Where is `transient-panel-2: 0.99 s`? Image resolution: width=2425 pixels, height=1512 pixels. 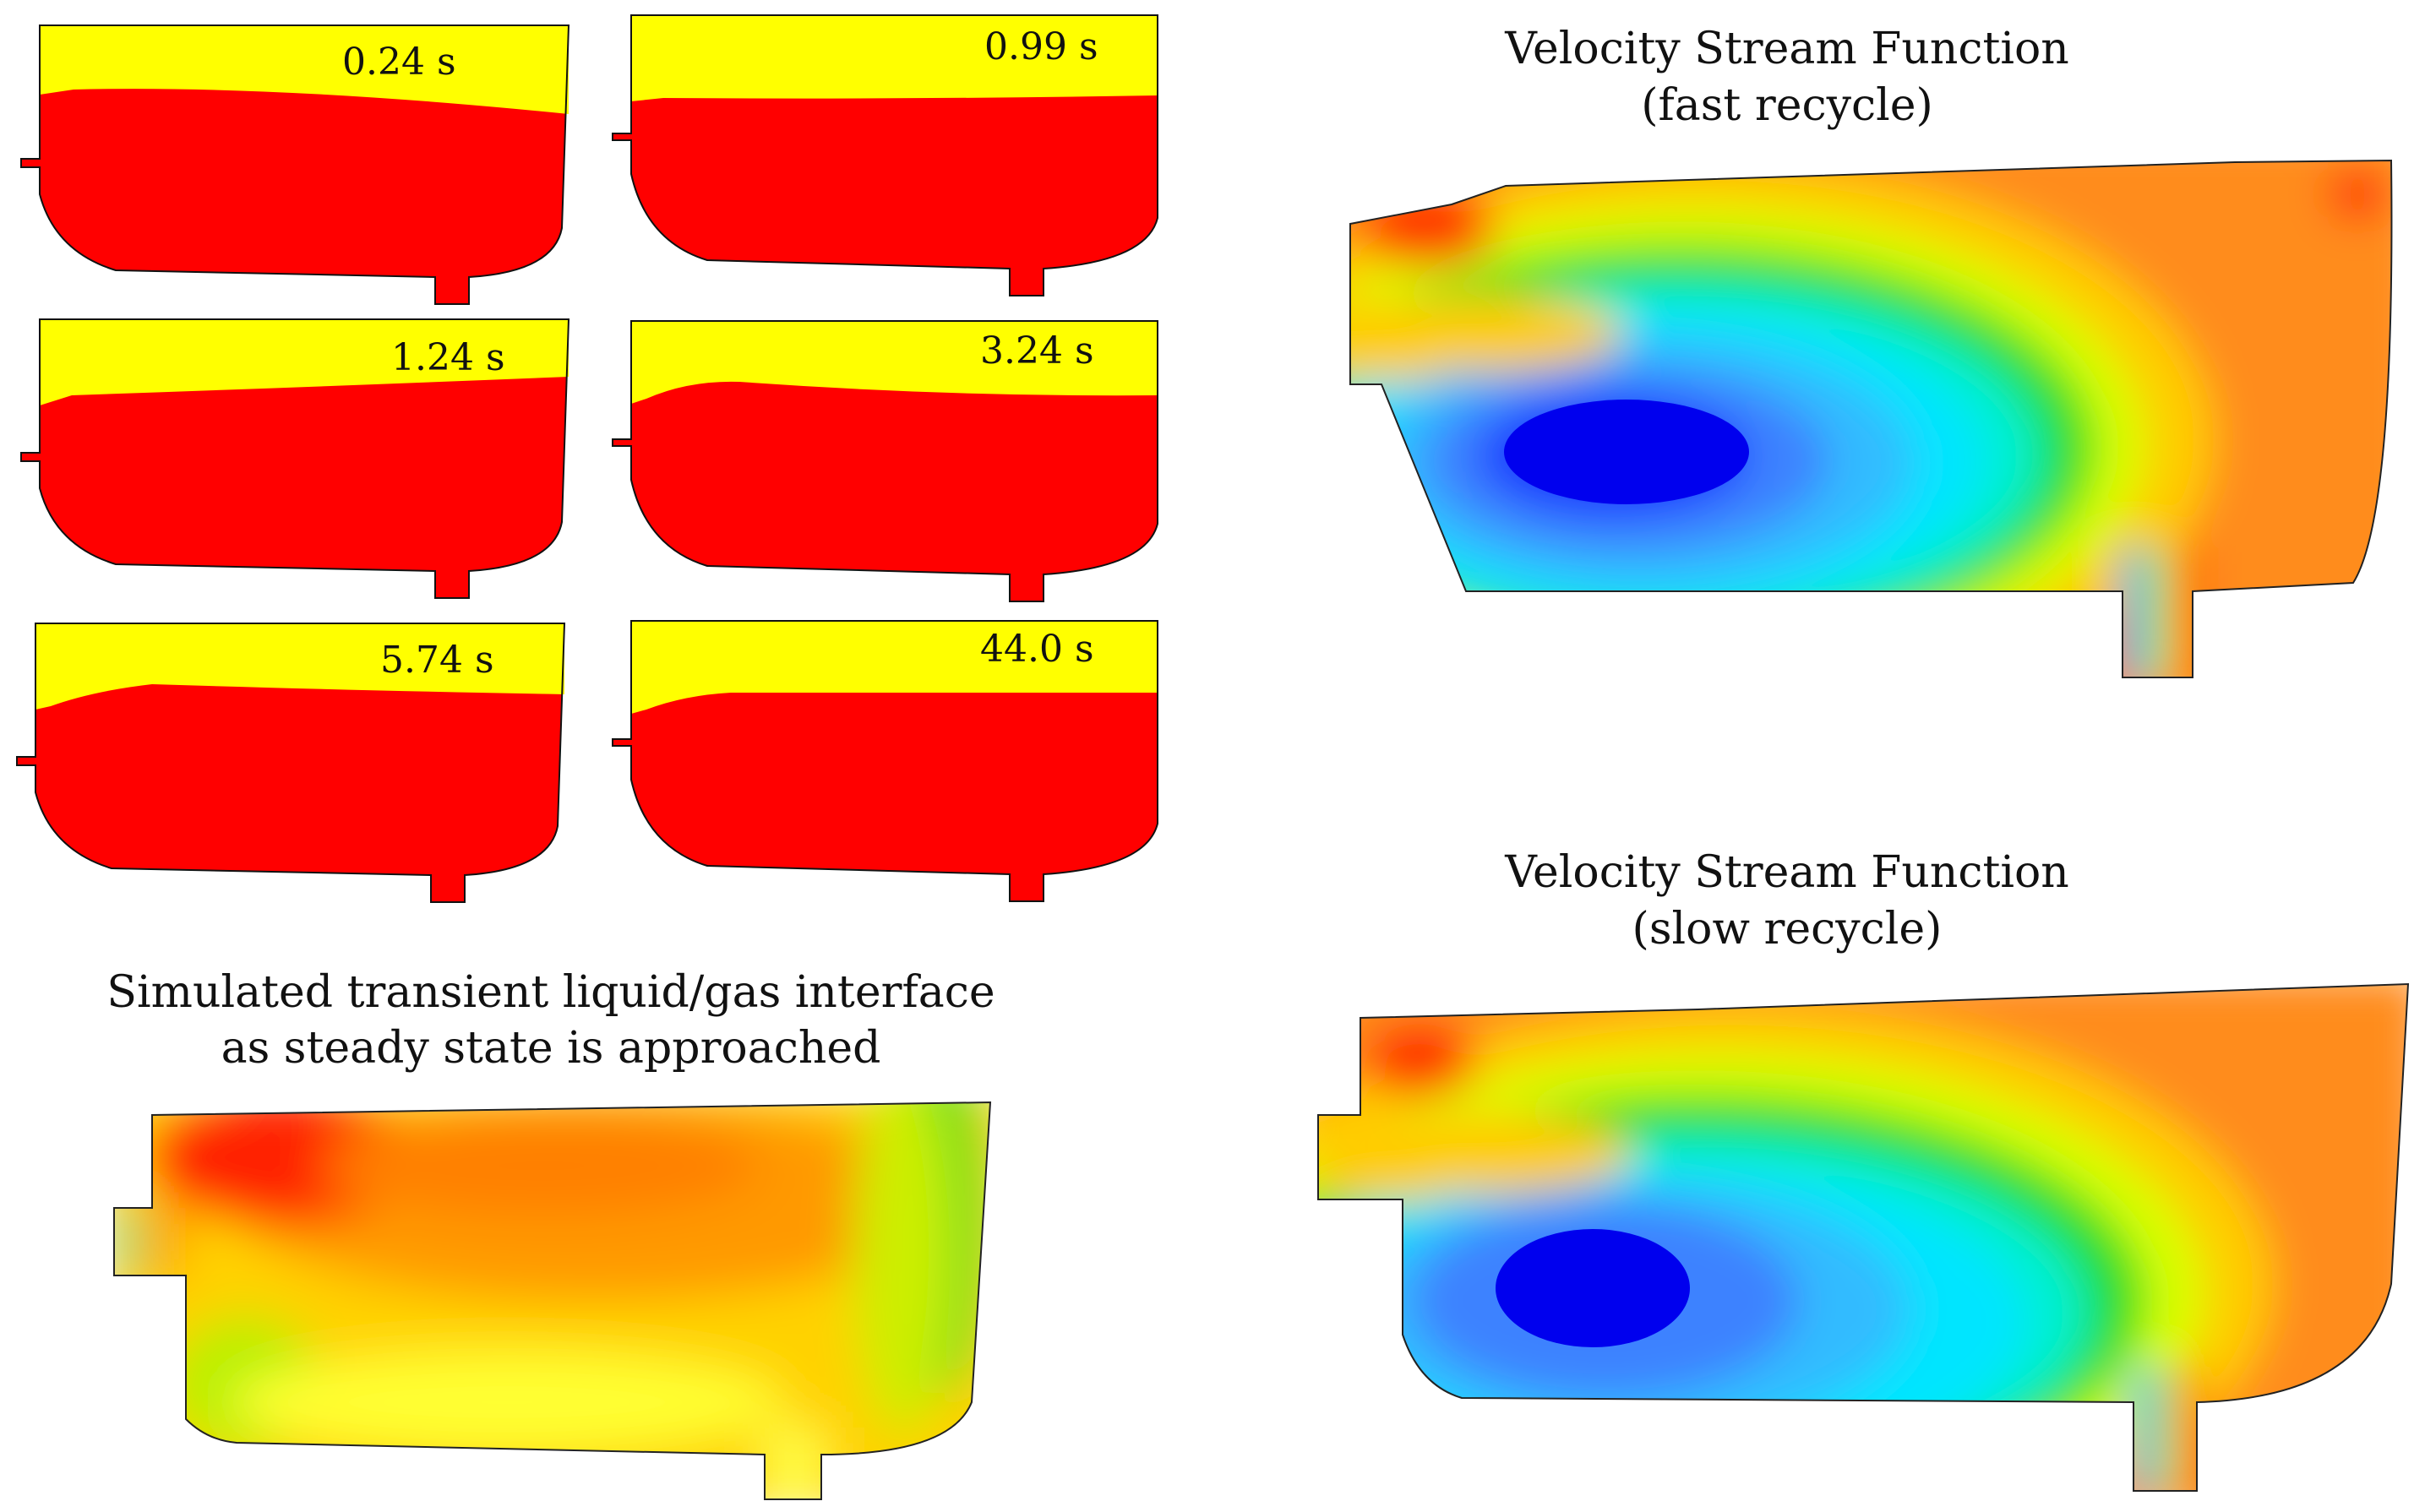
transient-panel-2: 0.99 s is located at coordinates (885, 155).